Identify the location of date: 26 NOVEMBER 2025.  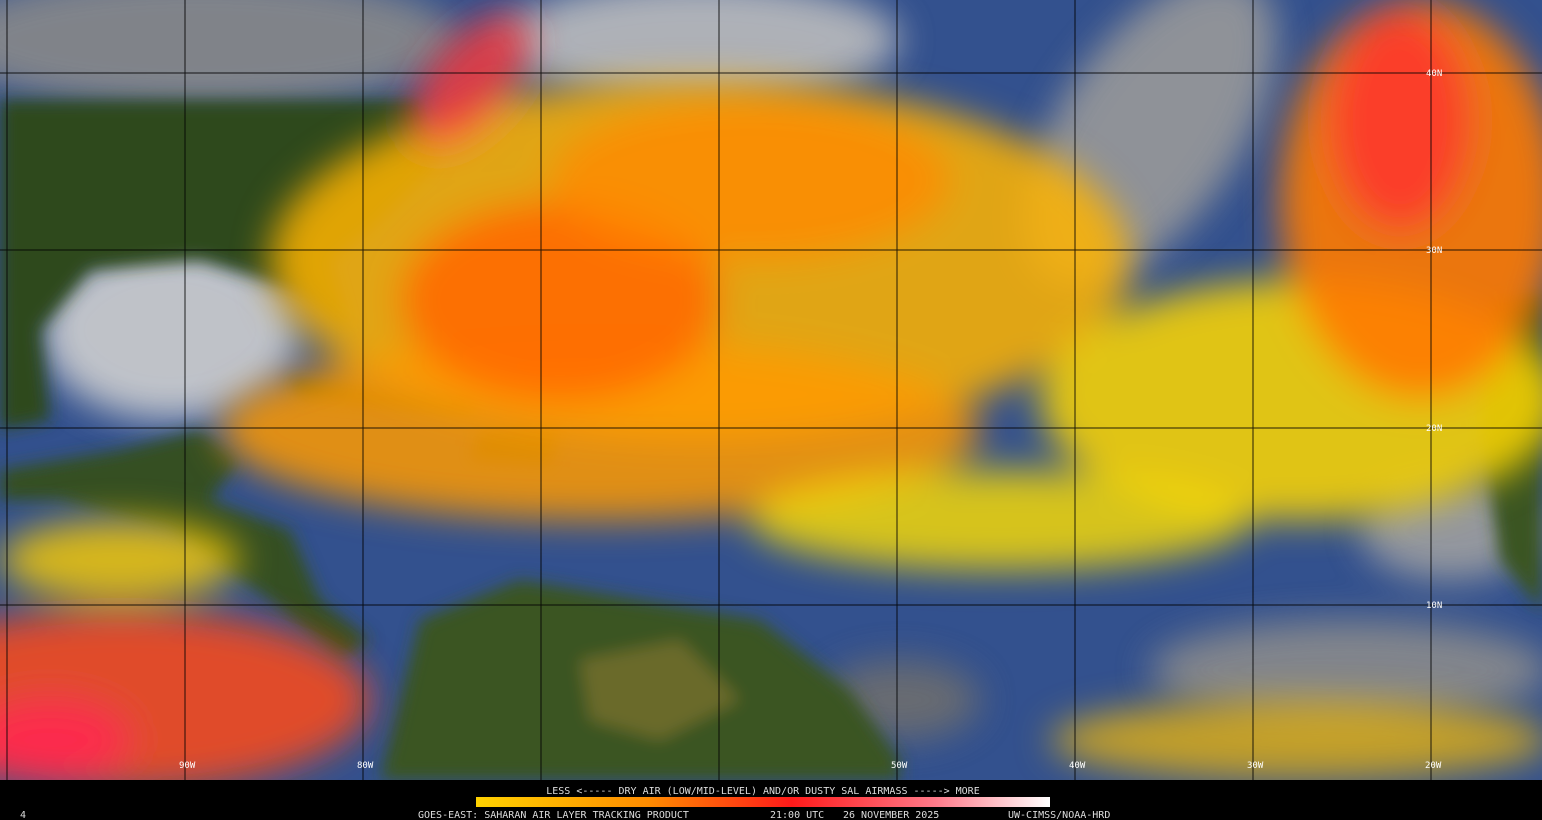
(891, 815).